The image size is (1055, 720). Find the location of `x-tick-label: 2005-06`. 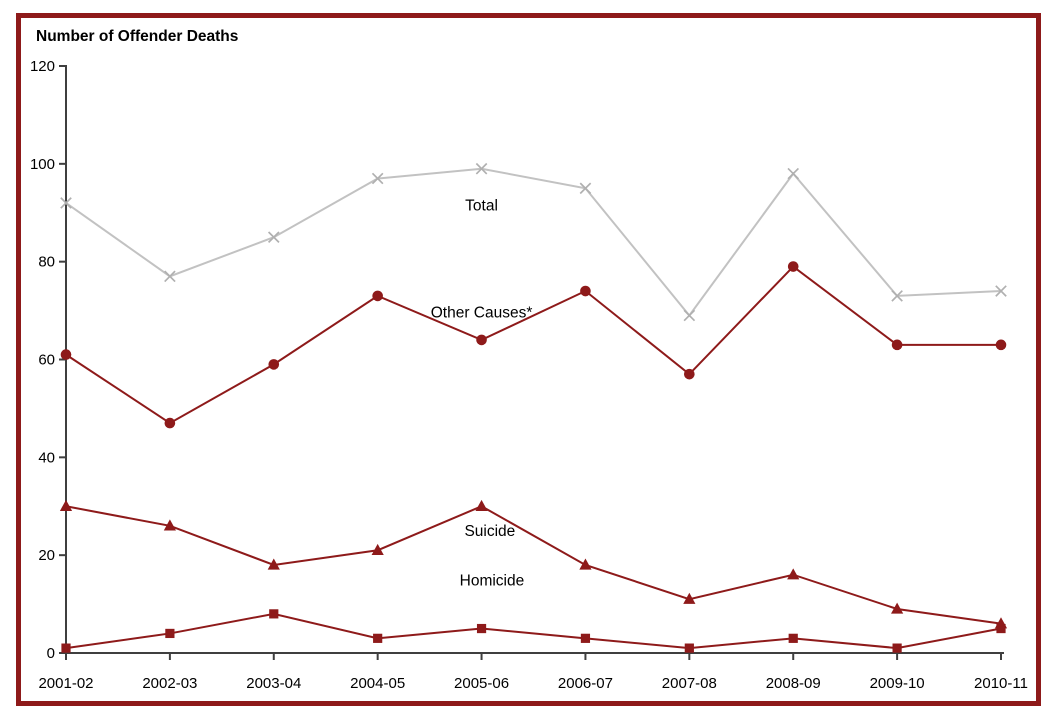

x-tick-label: 2005-06 is located at coordinates (481, 683).